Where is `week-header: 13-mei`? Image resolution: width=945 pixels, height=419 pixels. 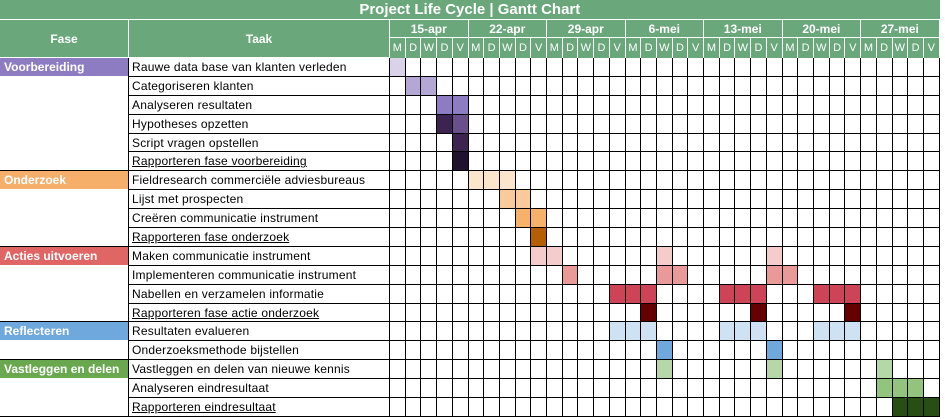
week-header: 13-mei is located at coordinates (743, 29).